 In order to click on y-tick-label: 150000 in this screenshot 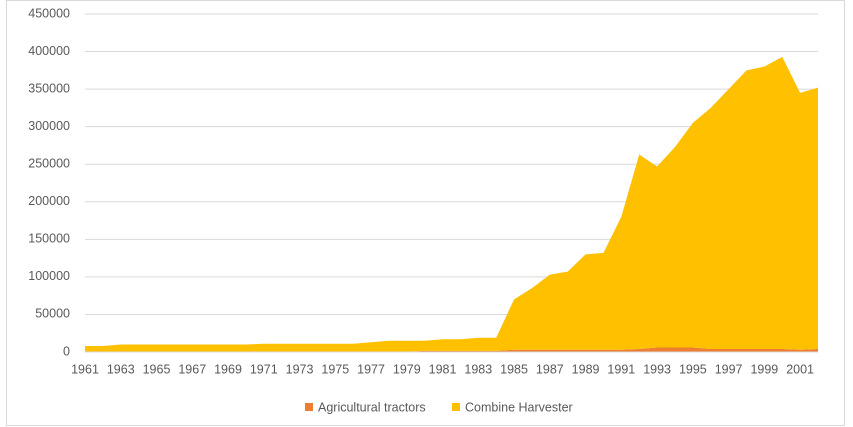, I will do `click(49, 239)`.